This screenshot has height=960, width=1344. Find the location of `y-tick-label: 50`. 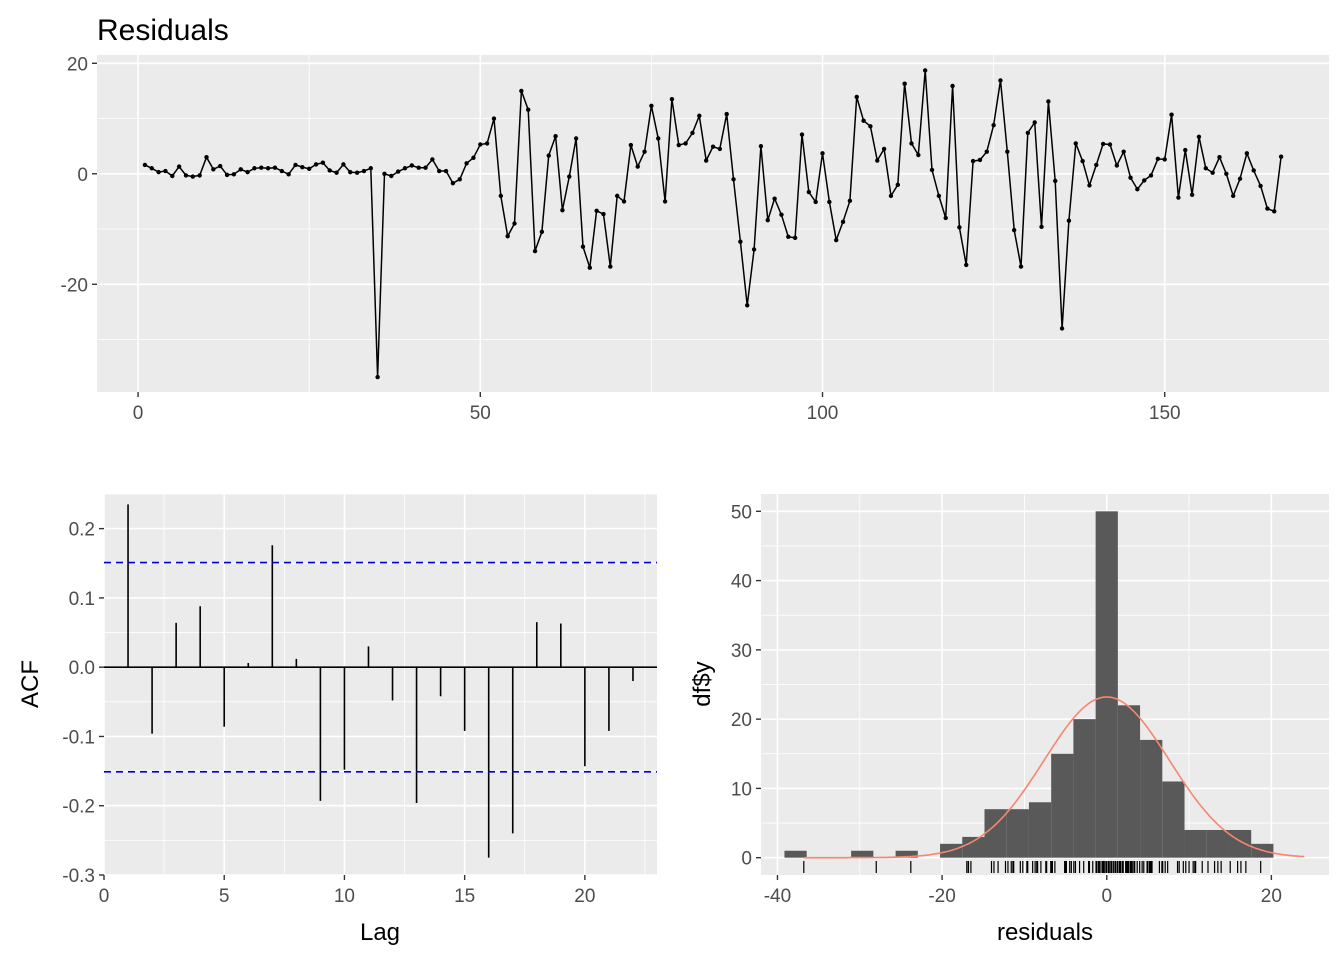

y-tick-label: 50 is located at coordinates (741, 512).